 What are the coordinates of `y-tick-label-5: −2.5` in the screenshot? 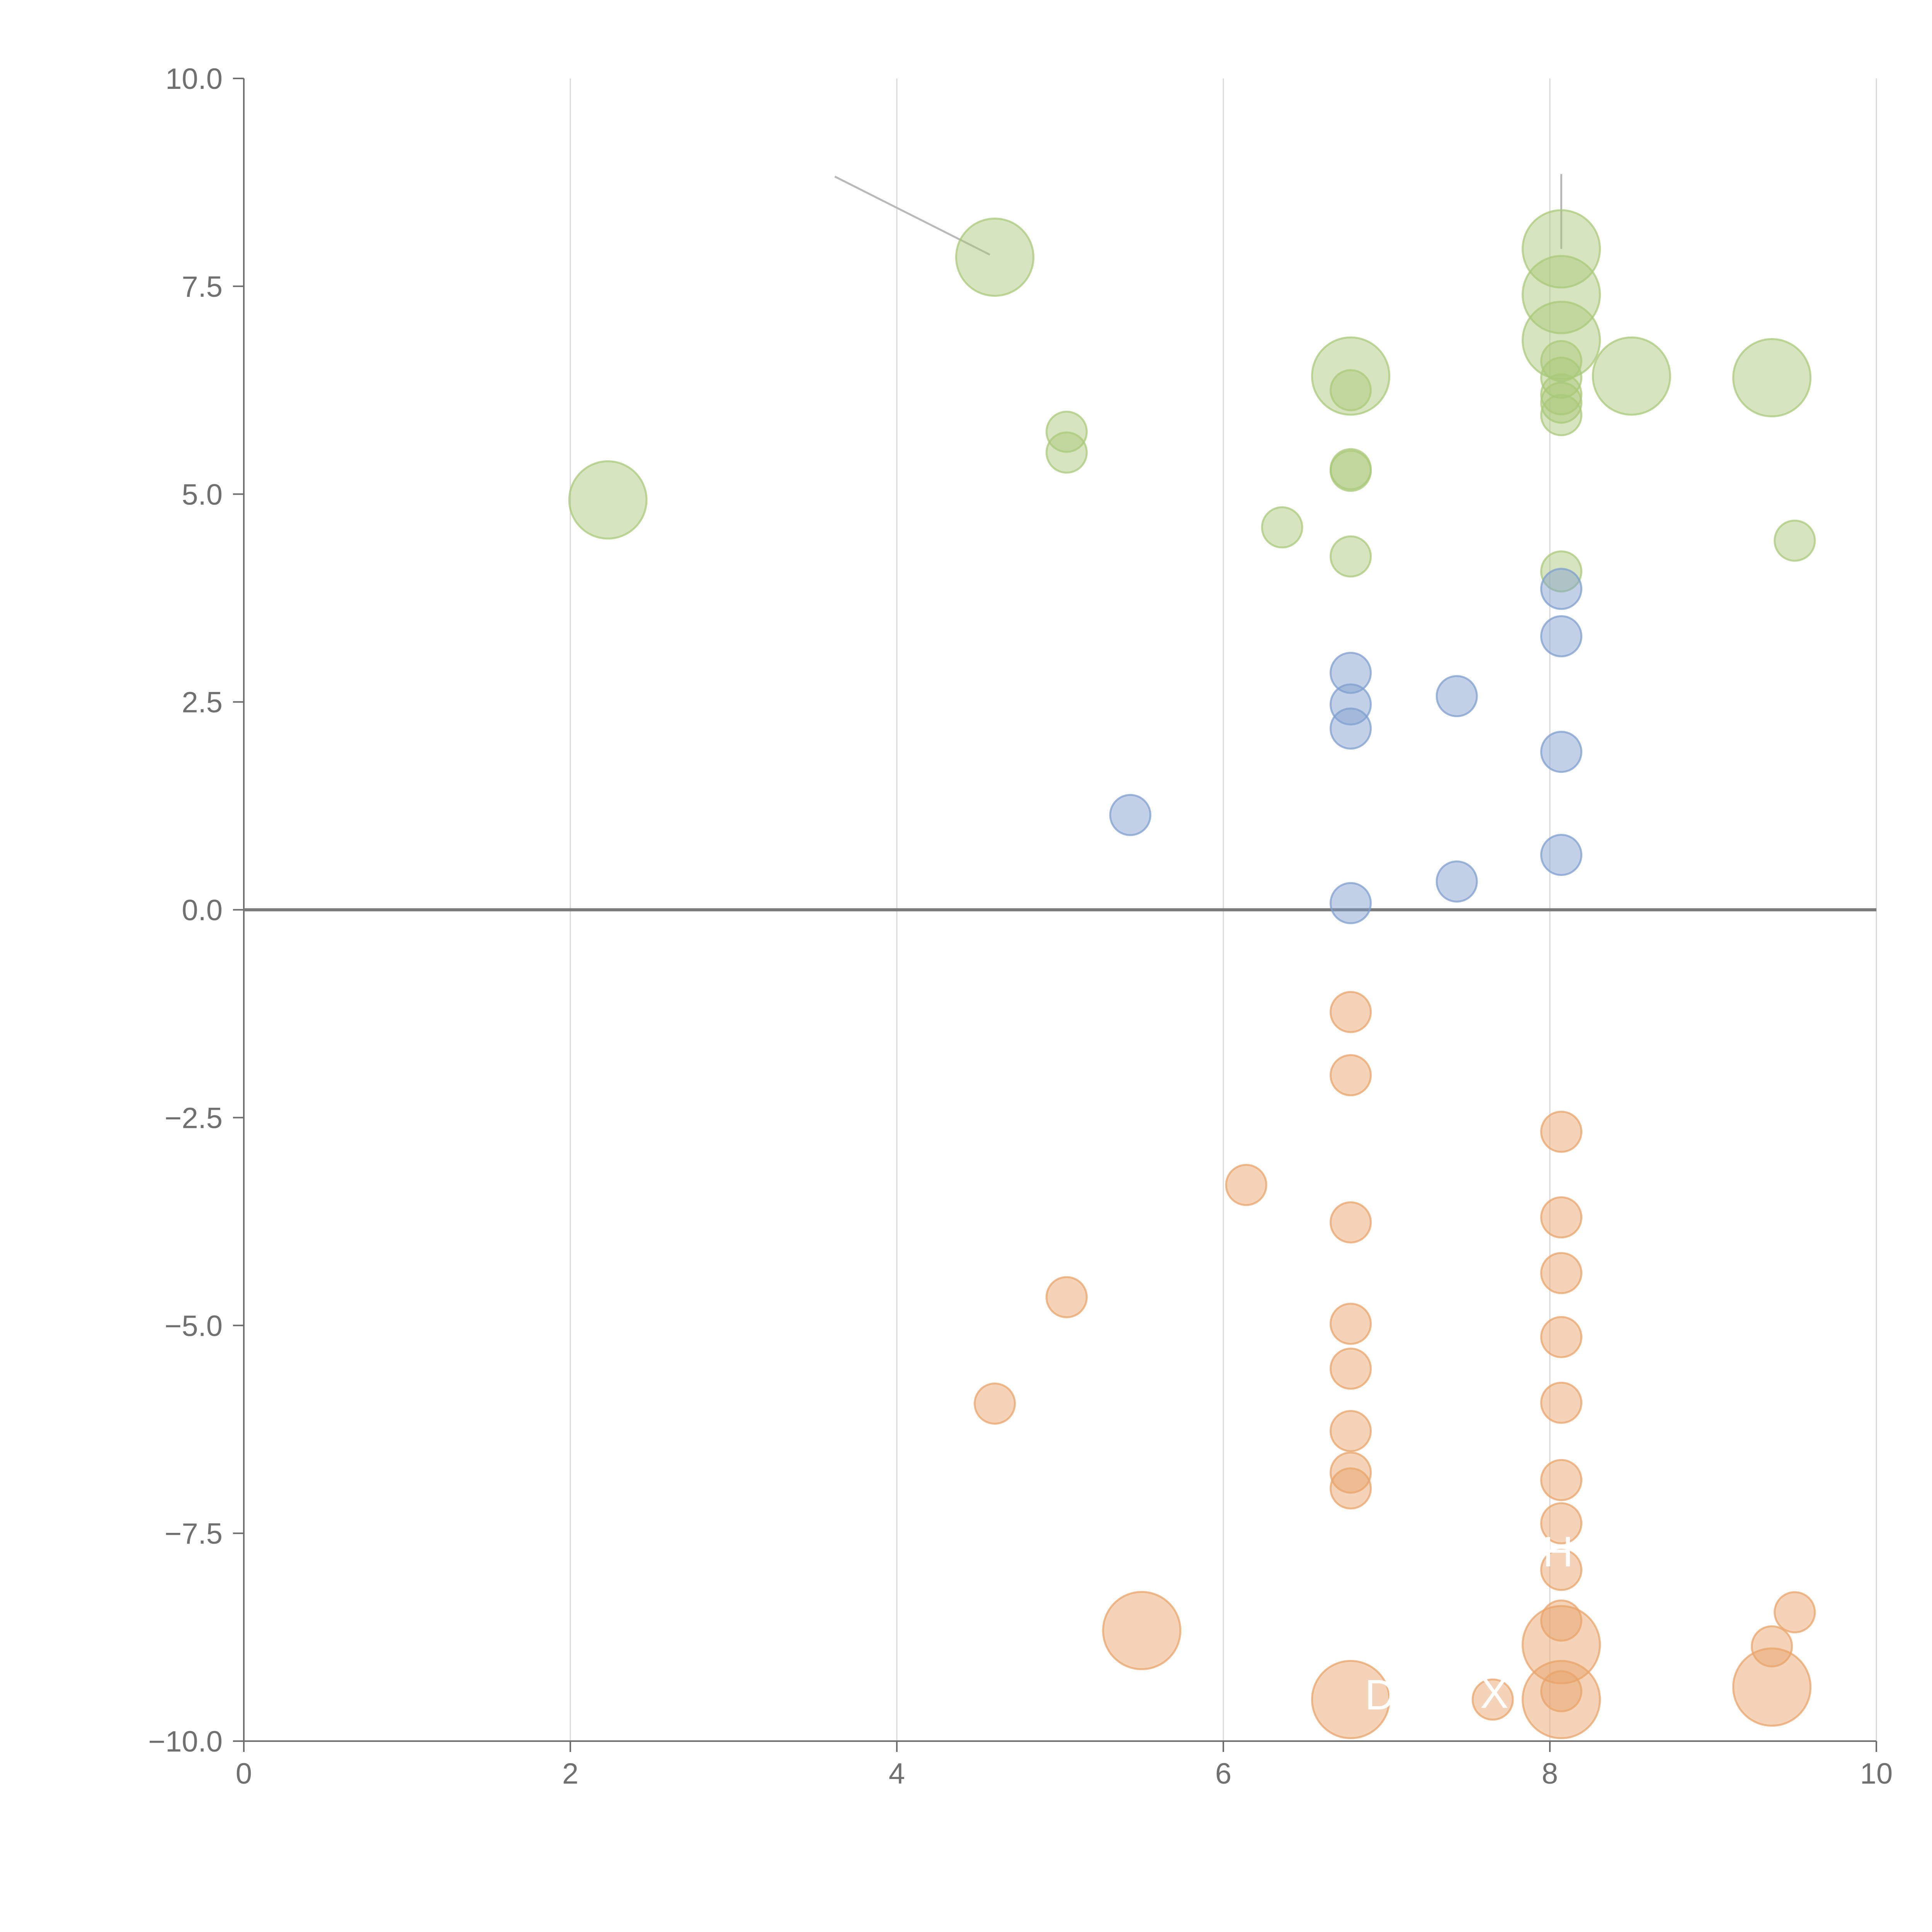 It's located at (194, 1118).